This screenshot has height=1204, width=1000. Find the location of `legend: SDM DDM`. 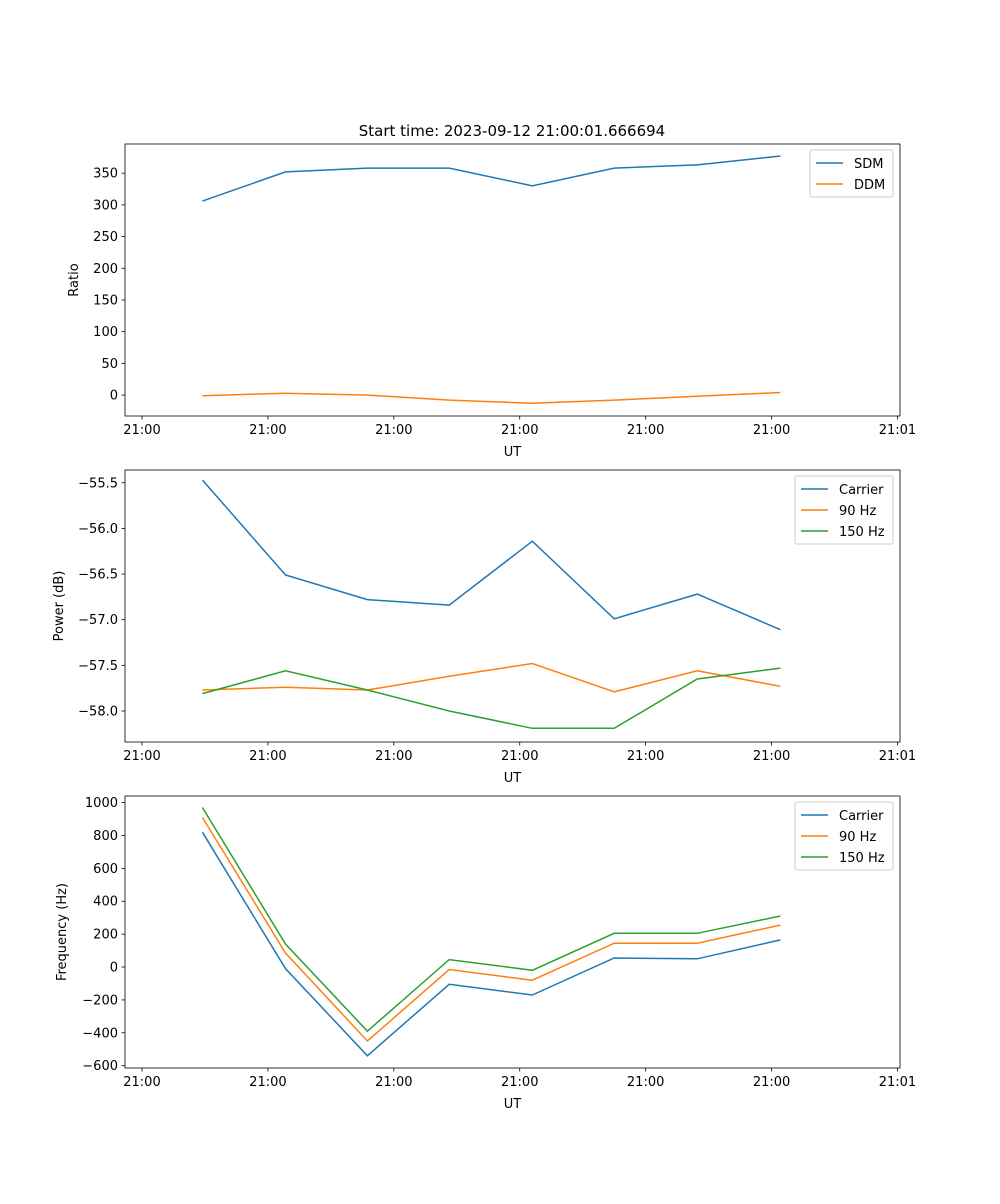

legend: SDM DDM is located at coordinates (851, 173).